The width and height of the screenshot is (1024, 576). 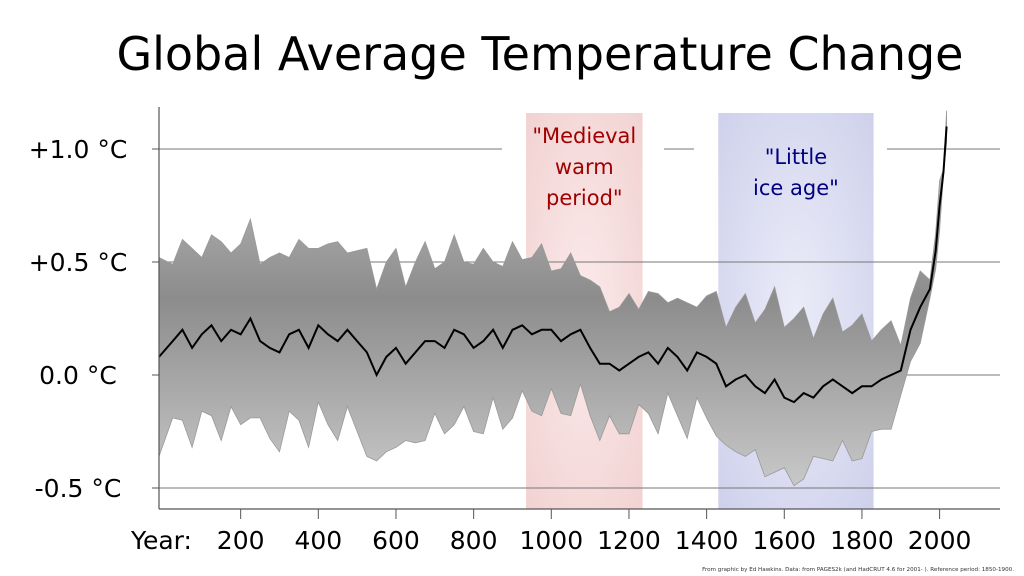 What do you see at coordinates (629, 540) in the screenshot?
I see `x-tick-label: 1200` at bounding box center [629, 540].